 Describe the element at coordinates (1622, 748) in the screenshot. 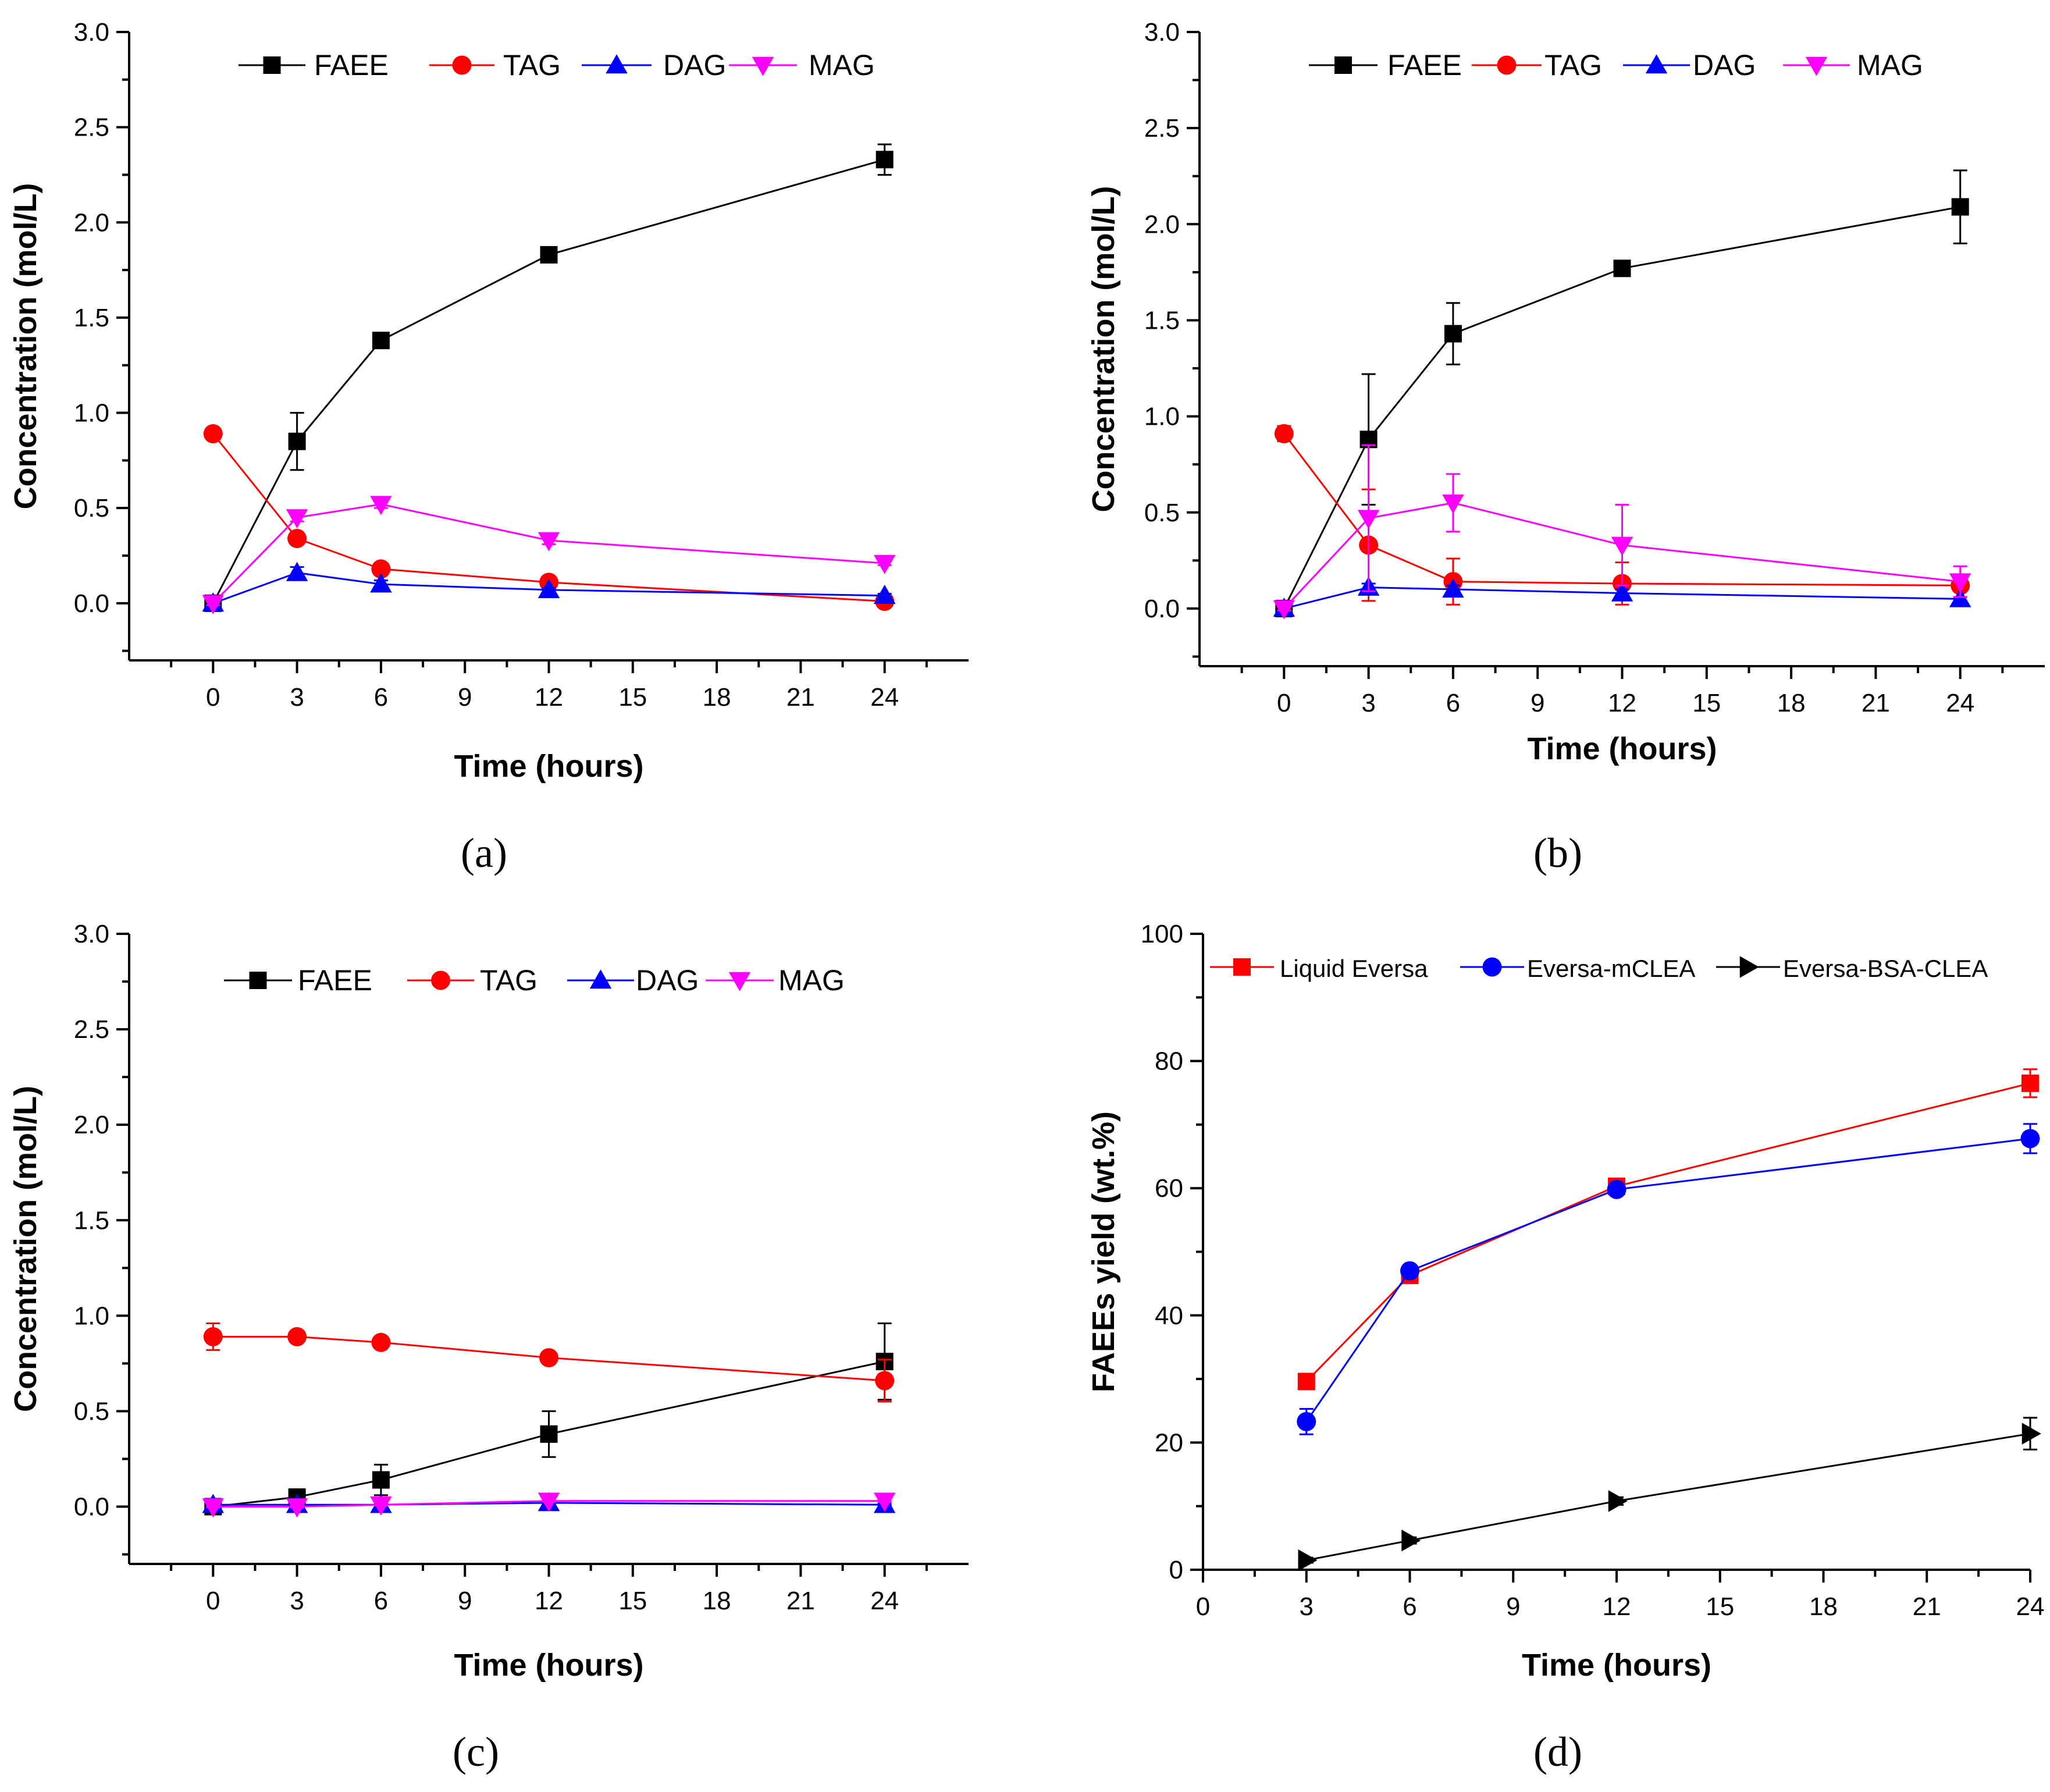

I see `x-axis-title: Time (hours)` at that location.